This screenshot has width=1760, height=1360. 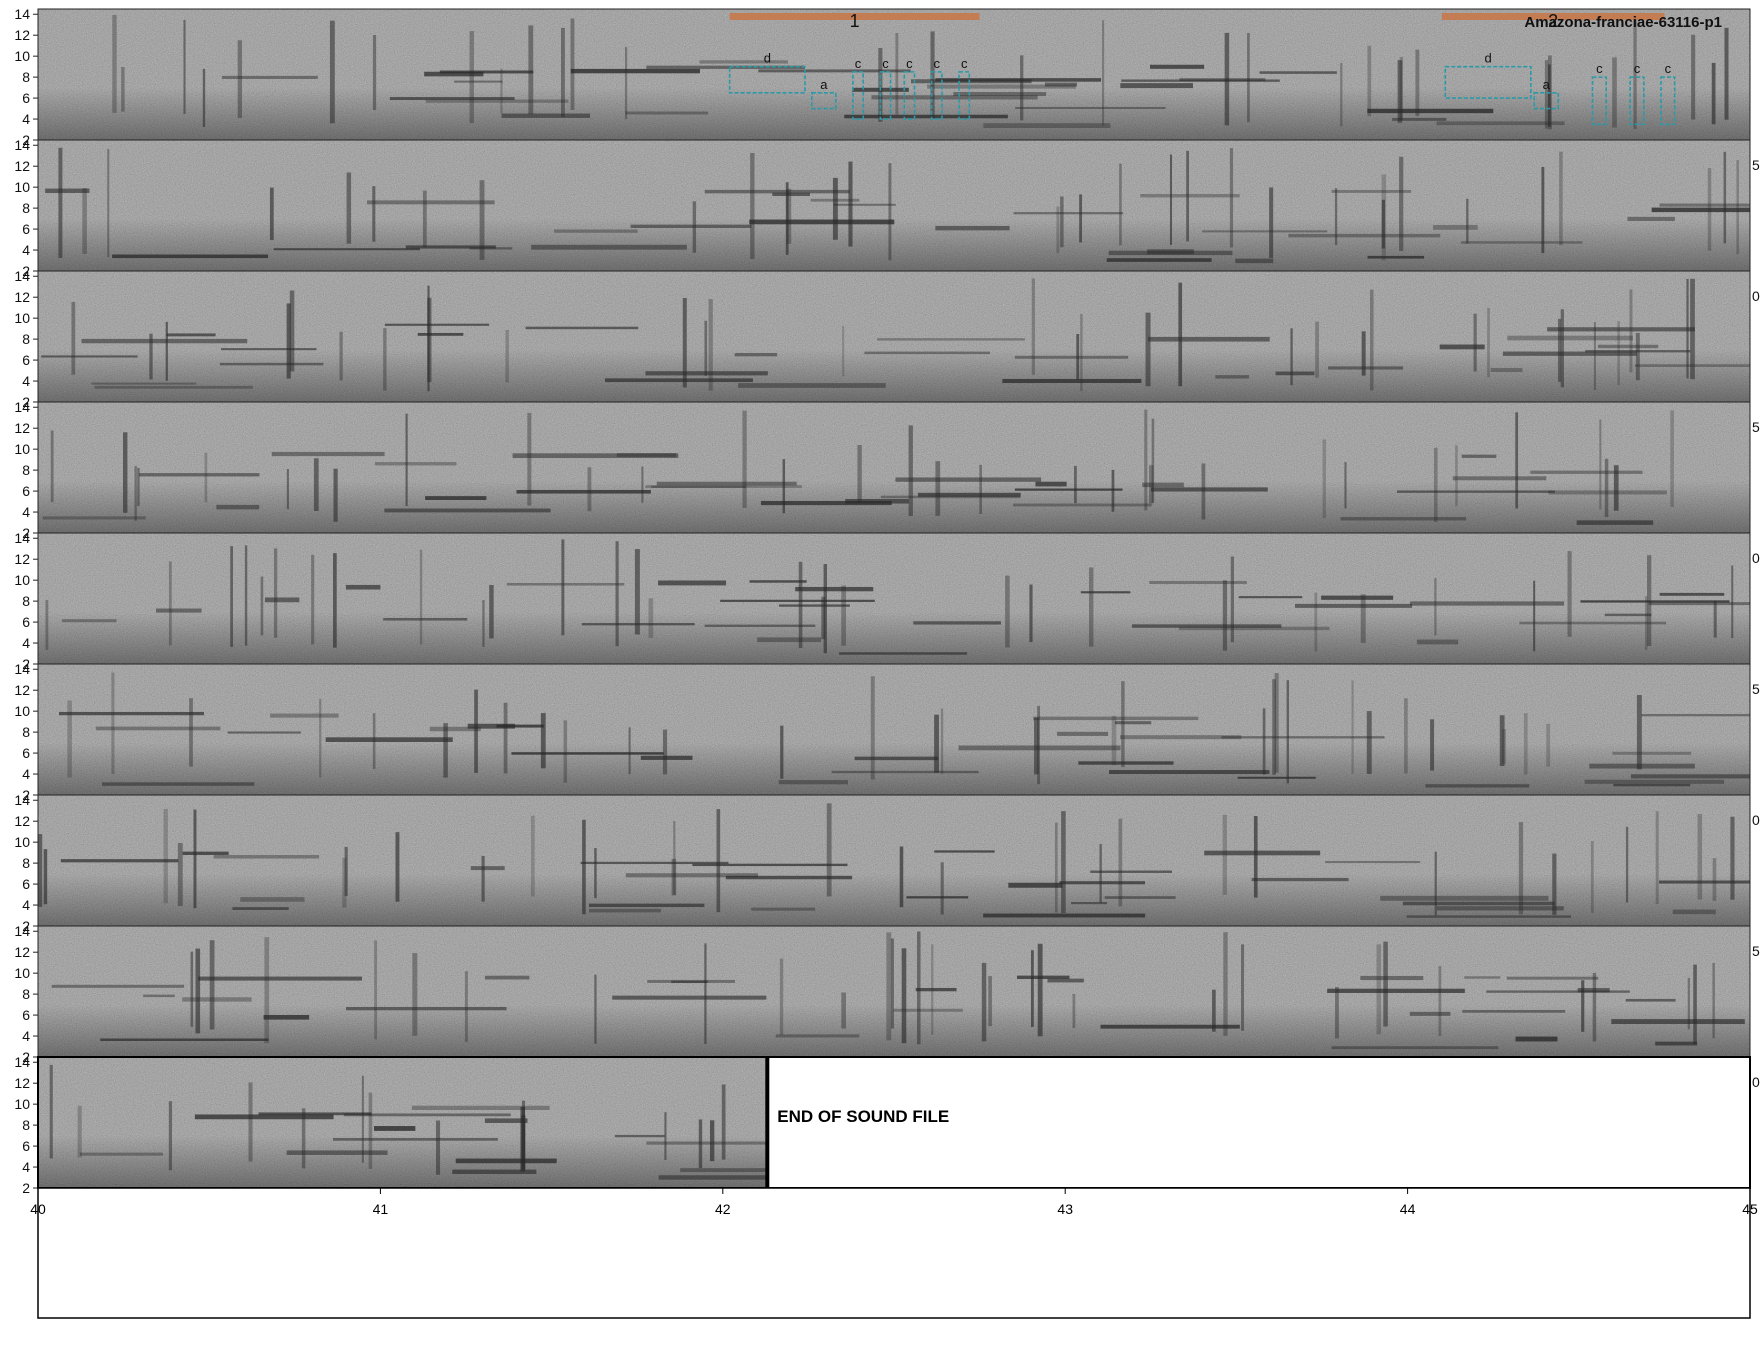 What do you see at coordinates (1623, 22) in the screenshot?
I see `chart-title: Amazona-franciae-63116-p1` at bounding box center [1623, 22].